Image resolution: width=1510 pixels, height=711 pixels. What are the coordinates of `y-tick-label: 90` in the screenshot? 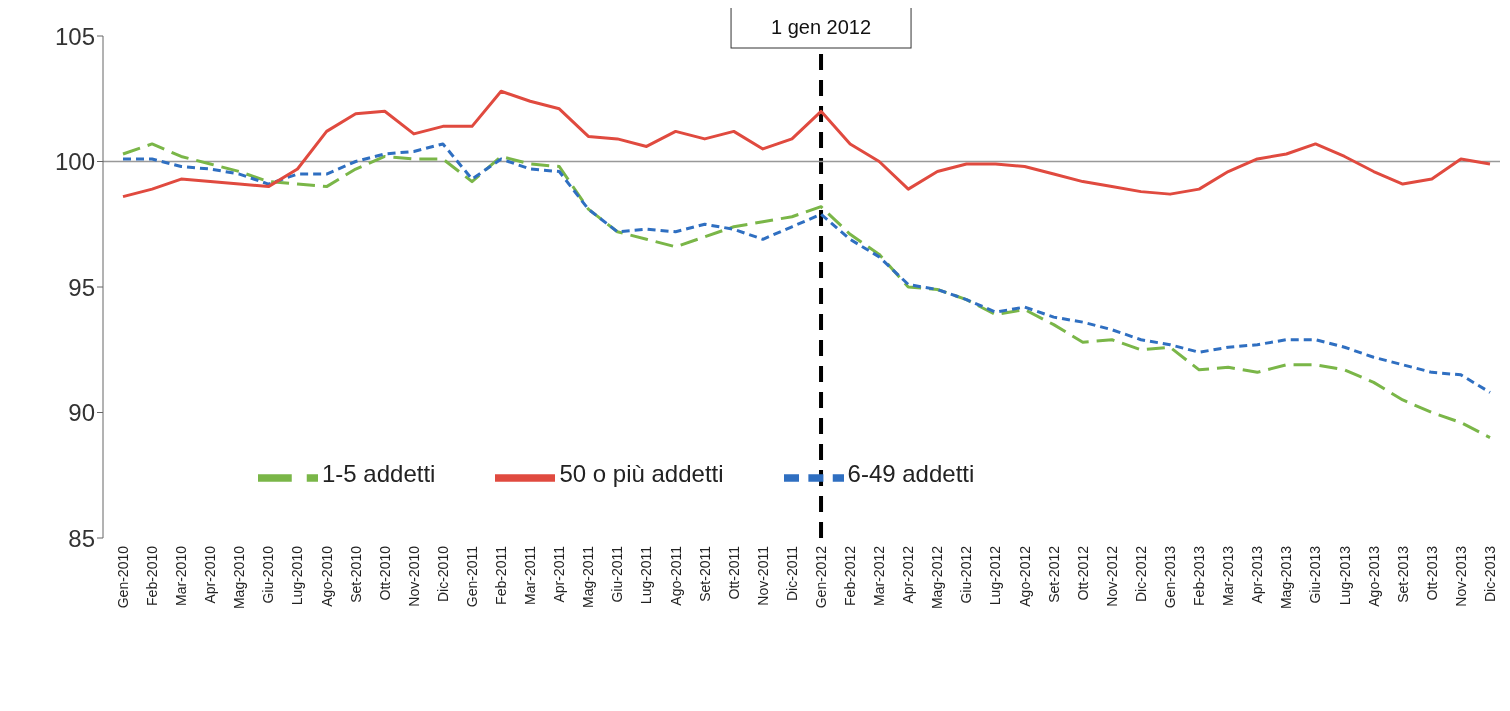 It's located at (81, 413).